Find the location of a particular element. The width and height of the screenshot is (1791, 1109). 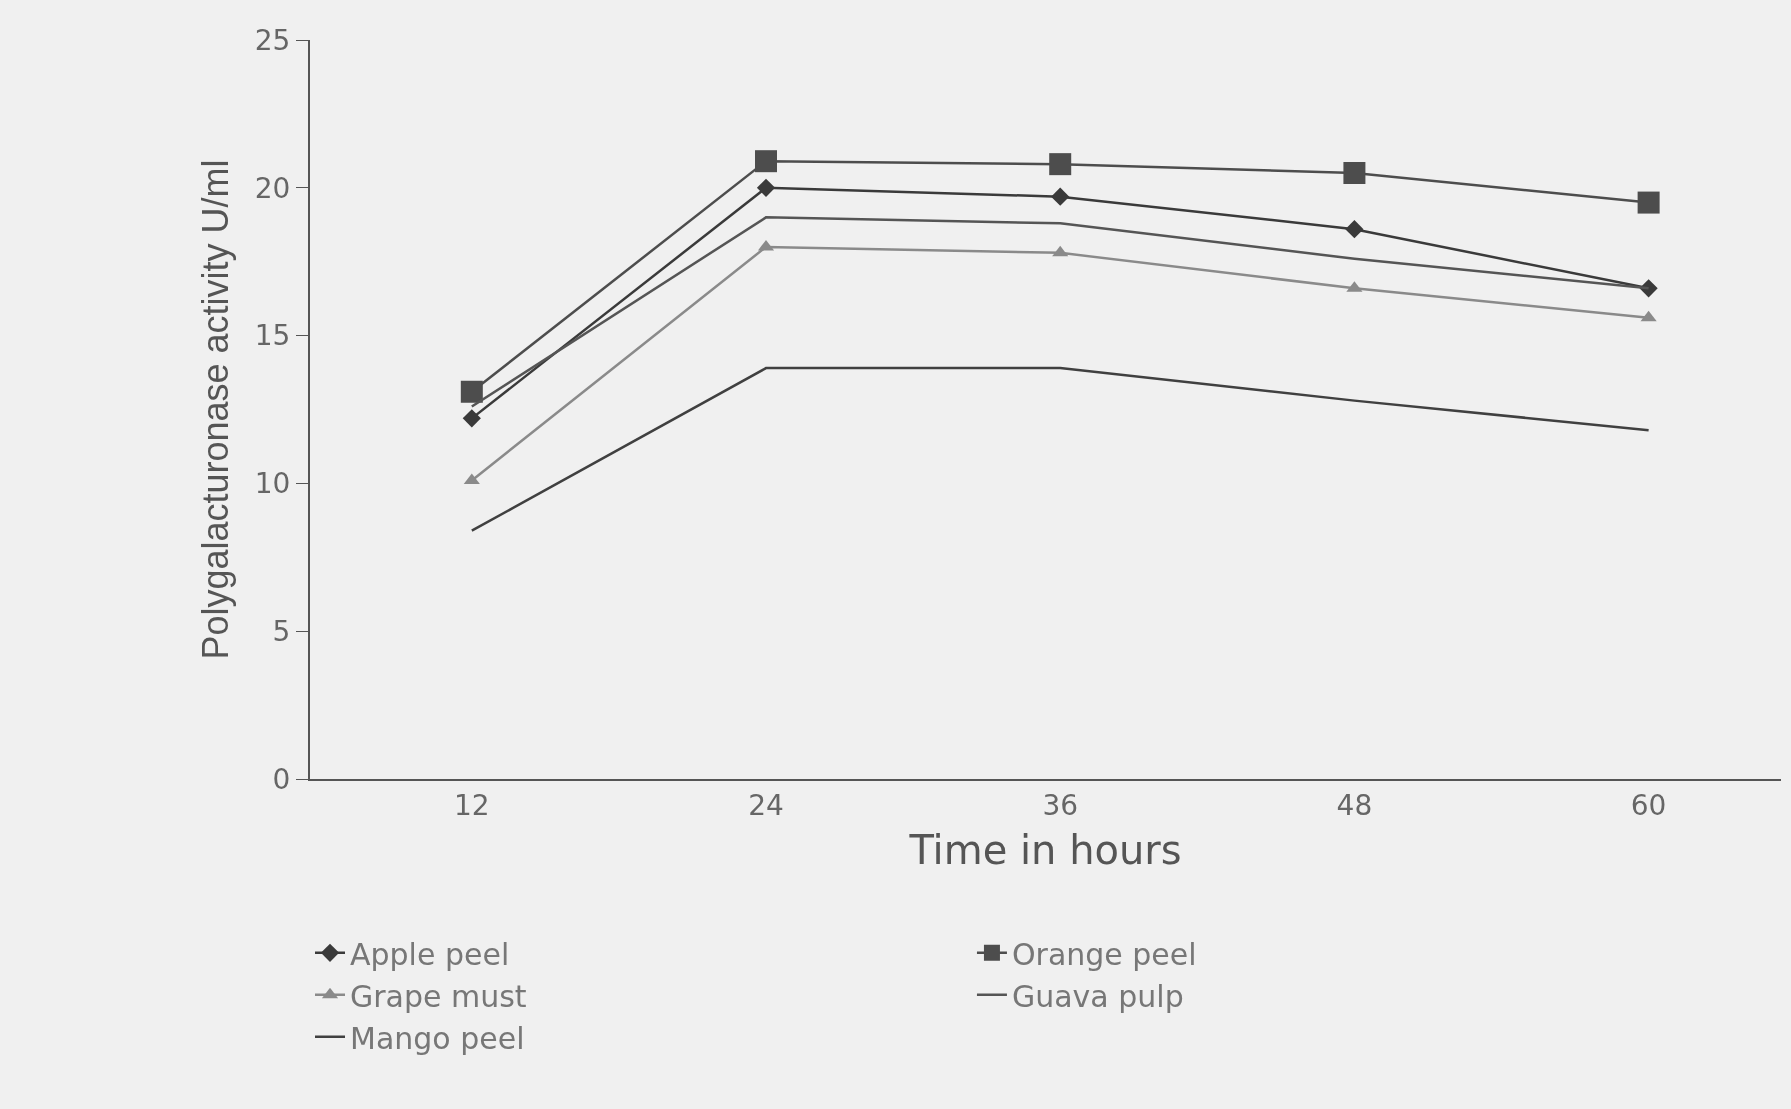

y-tick-label: 25 is located at coordinates (272, 40).